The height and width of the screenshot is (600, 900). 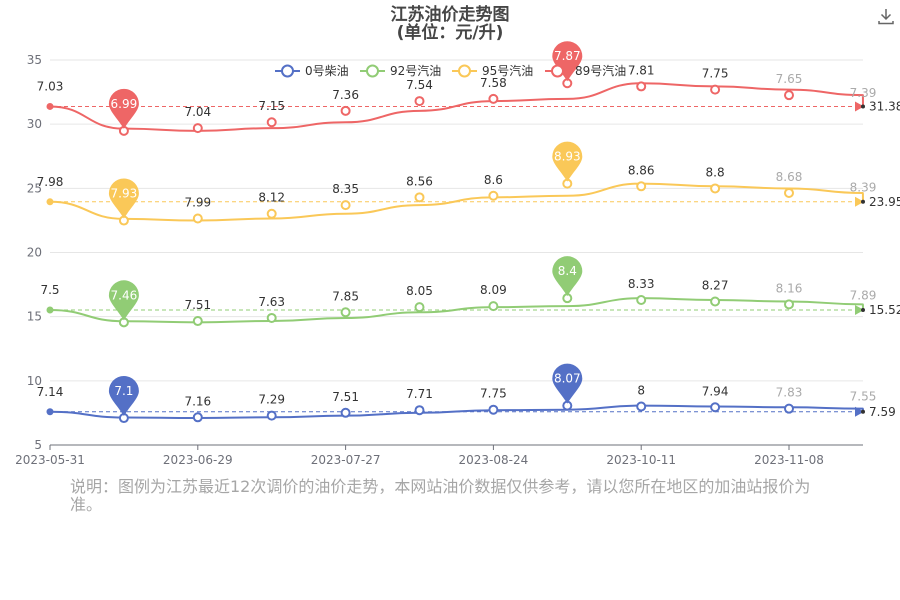 What do you see at coordinates (600, 70) in the screenshot?
I see `legend-label: 89号汽油` at bounding box center [600, 70].